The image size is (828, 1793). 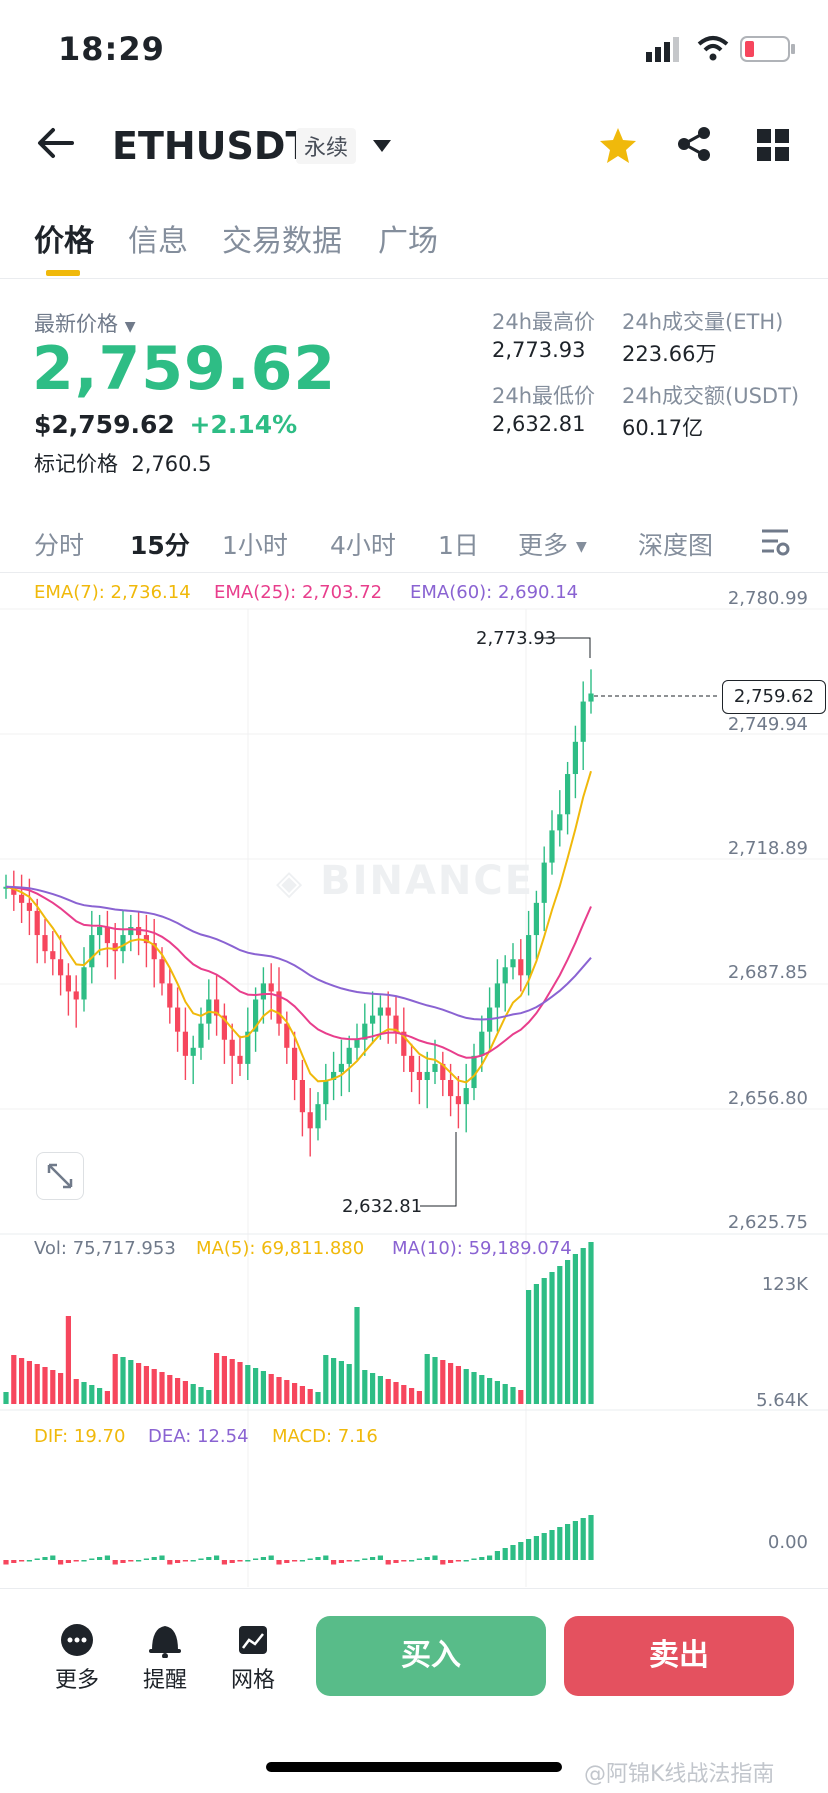 I want to click on grid-bot-icon, so click(x=253, y=1640).